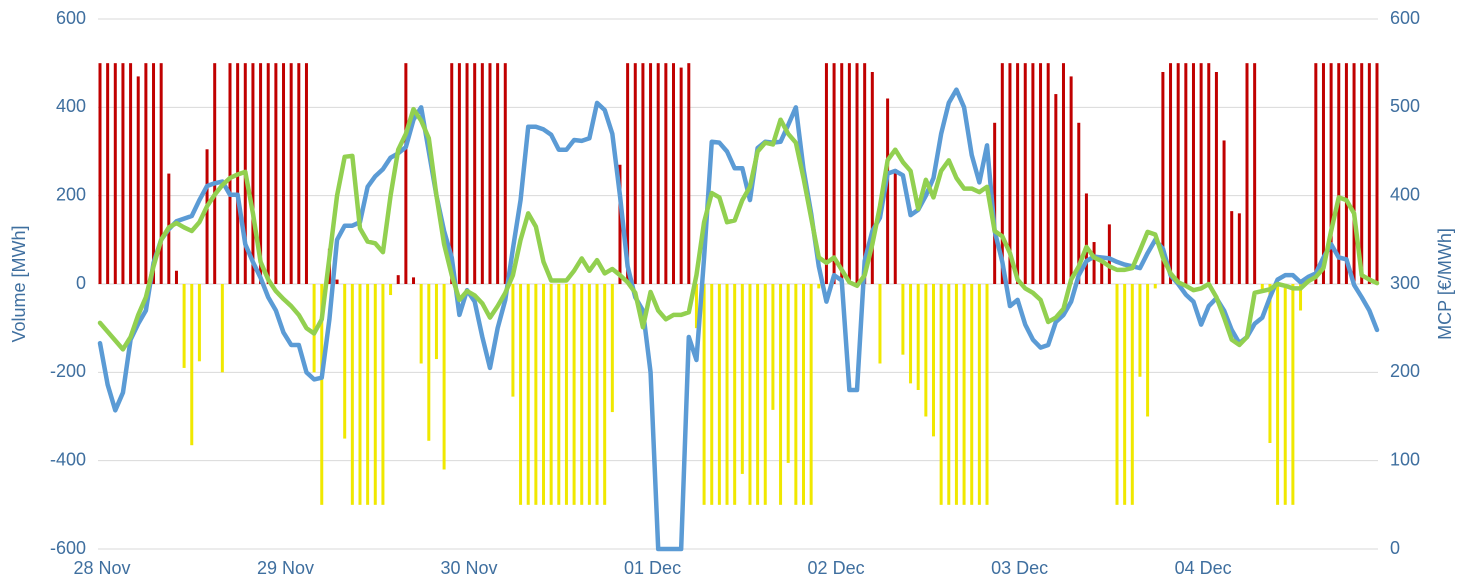  Describe the element at coordinates (71, 194) in the screenshot. I see `y-tick-label: 200` at that location.